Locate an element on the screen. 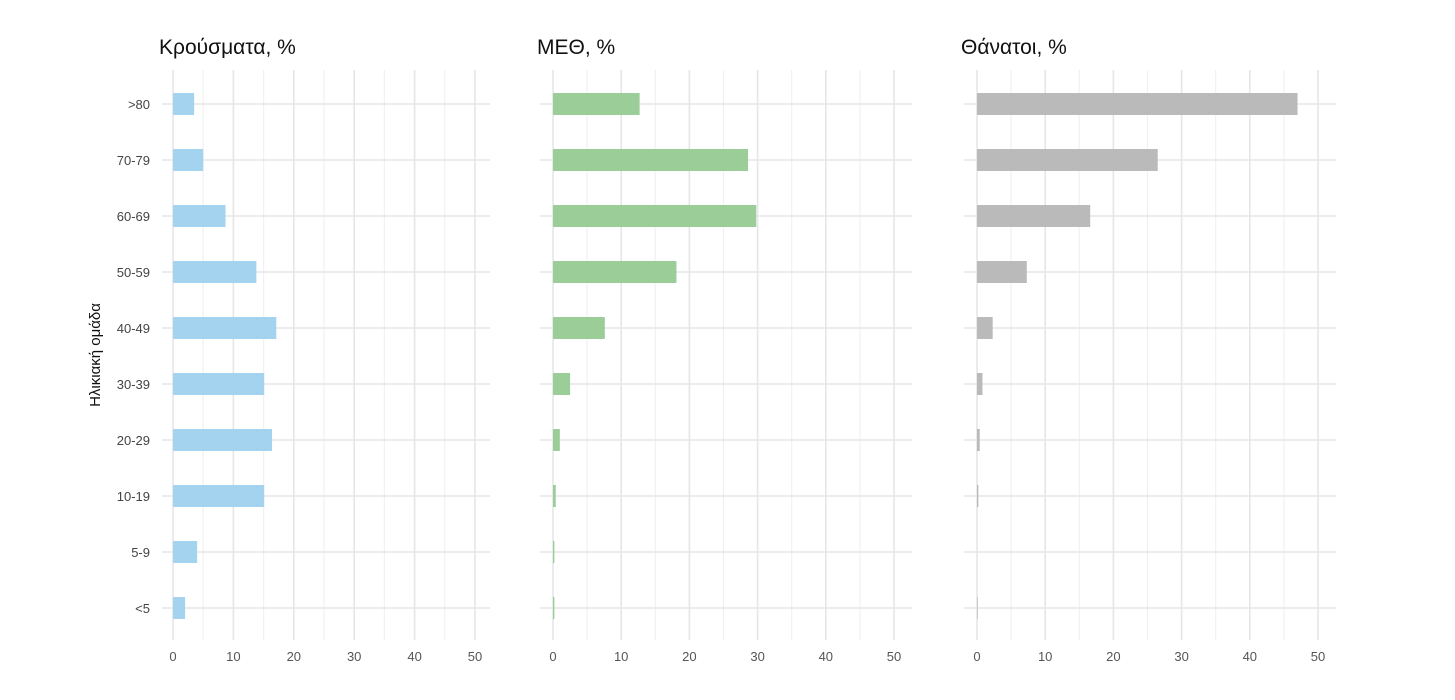 The height and width of the screenshot is (700, 1455). category-label: >80 is located at coordinates (139, 104).